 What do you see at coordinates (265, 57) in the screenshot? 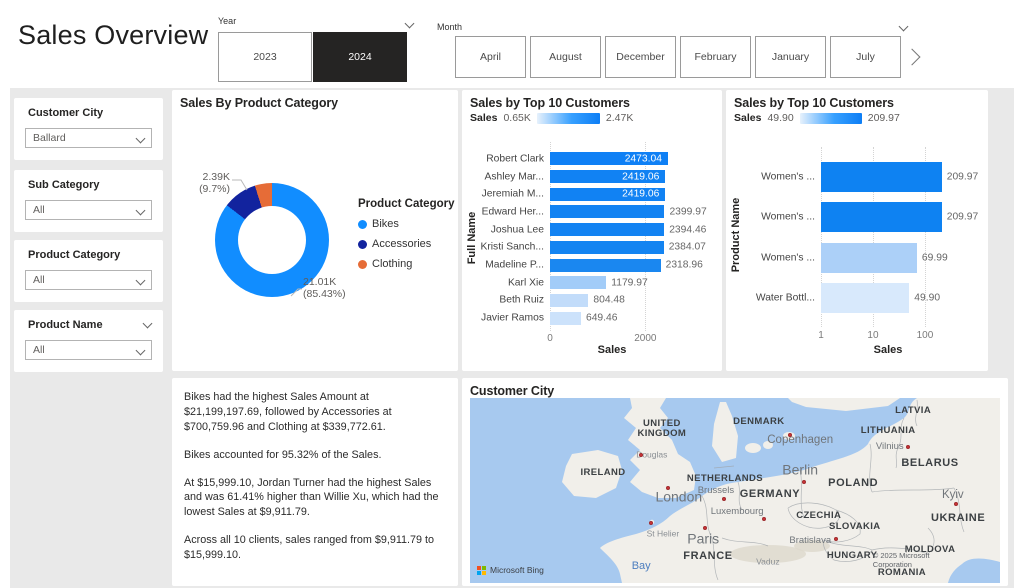
I see `year-option-2023: 2023` at bounding box center [265, 57].